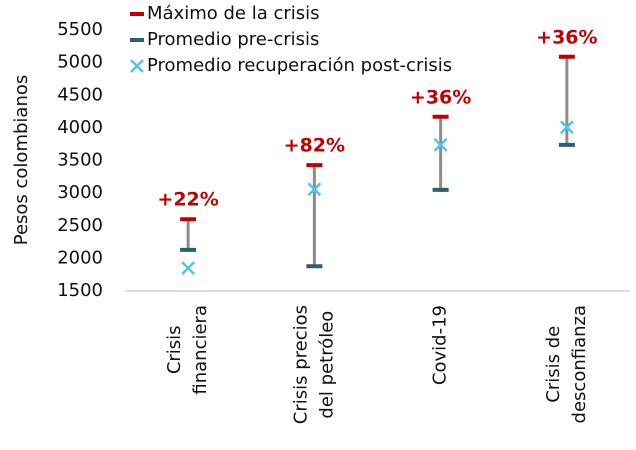  What do you see at coordinates (21, 160) in the screenshot?
I see `y-axis-title: Pesos colombianos` at bounding box center [21, 160].